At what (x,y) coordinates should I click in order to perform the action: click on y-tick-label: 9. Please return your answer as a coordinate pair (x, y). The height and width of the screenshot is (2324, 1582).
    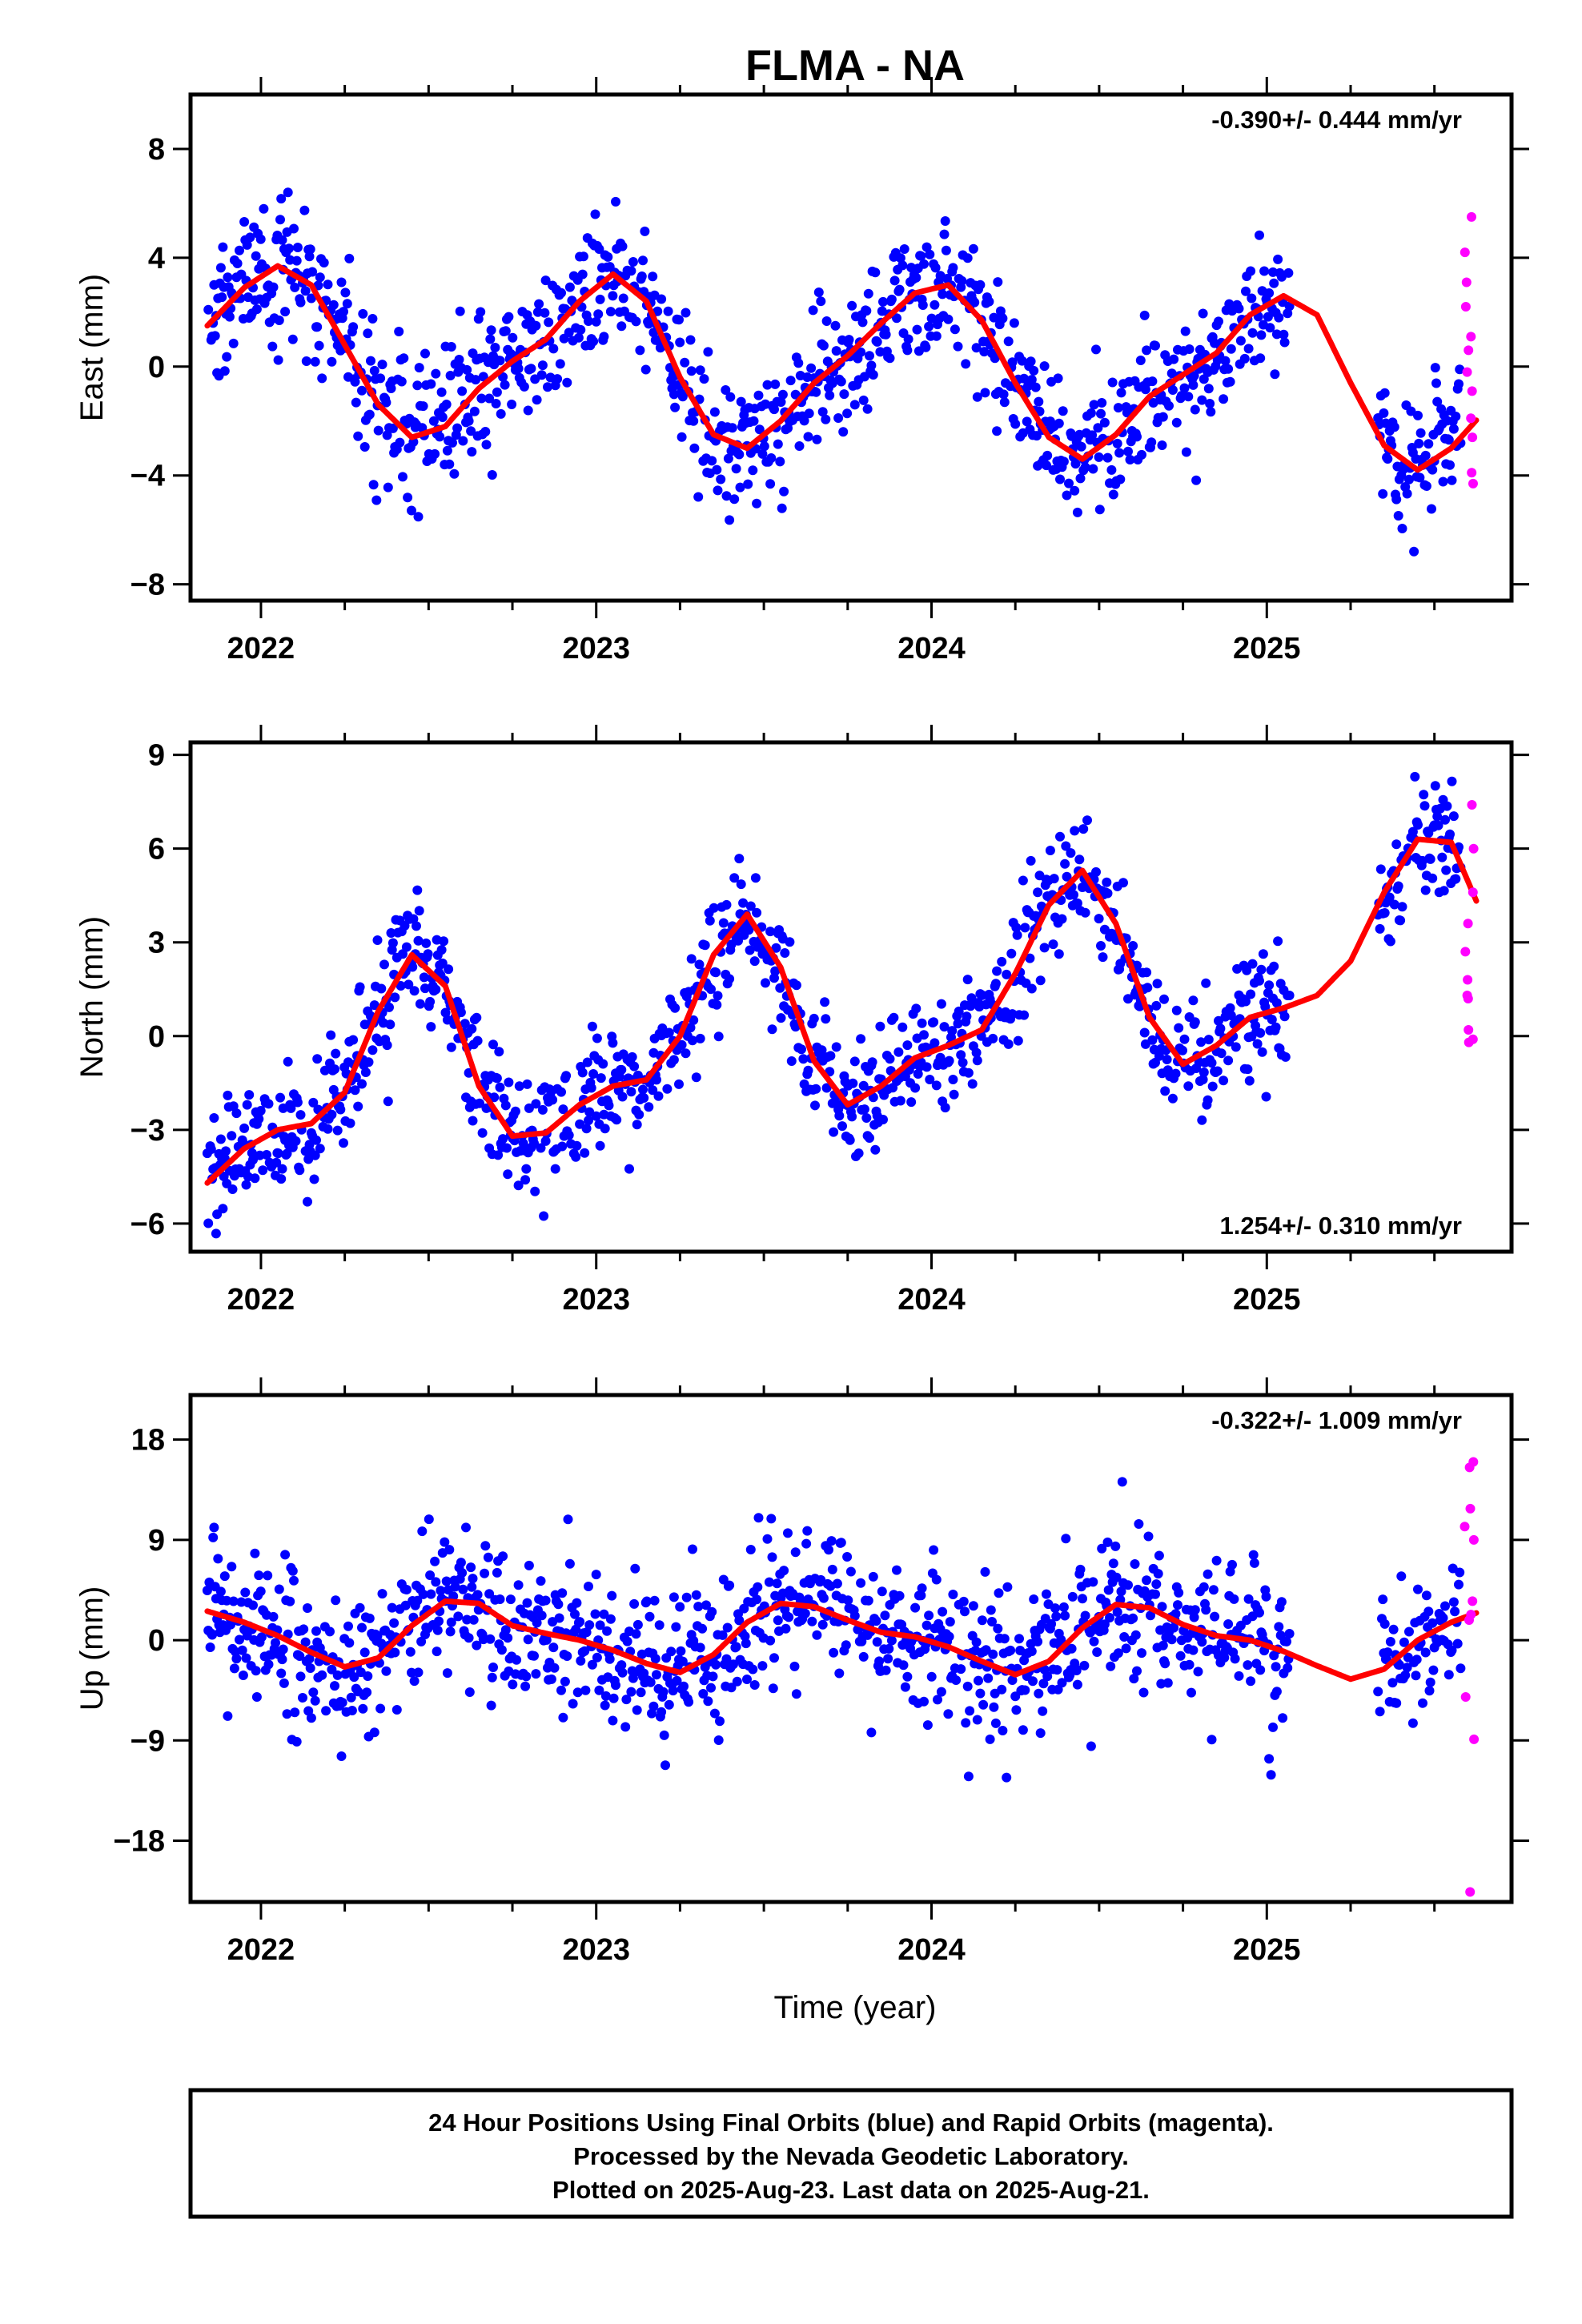
    Looking at the image, I should click on (156, 756).